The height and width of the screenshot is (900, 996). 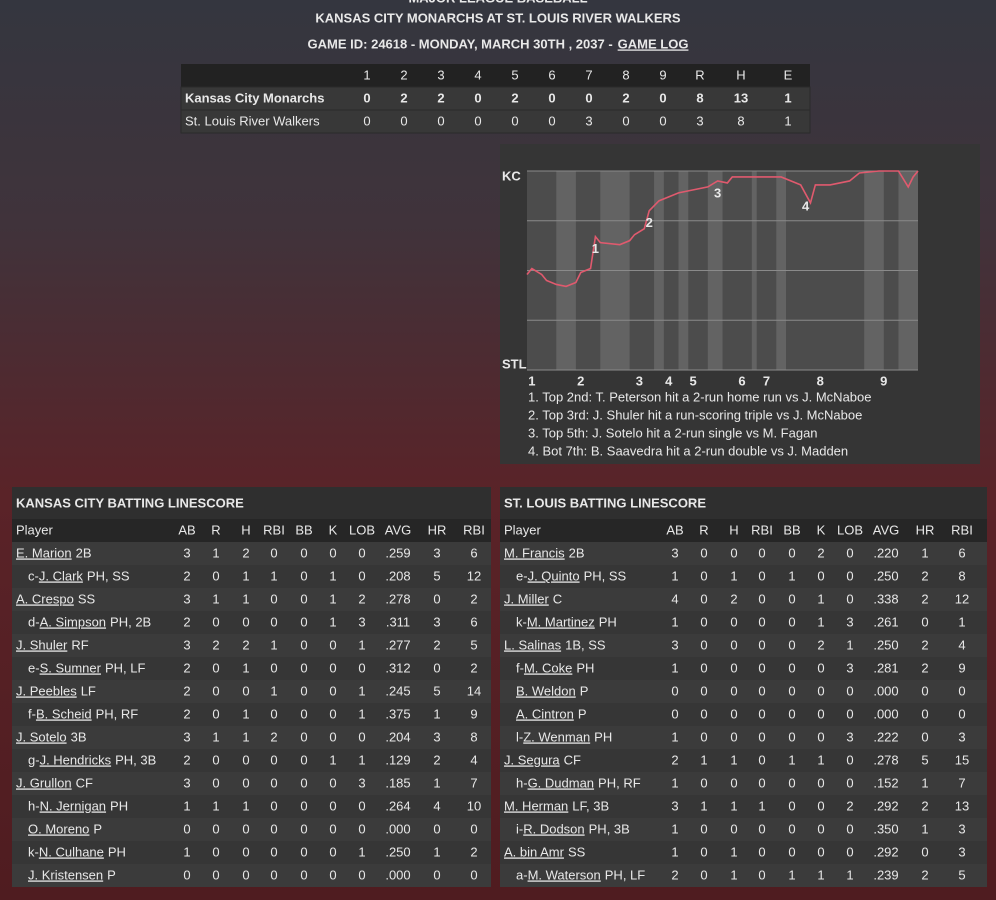 I want to click on linescore-column: 3, so click(x=440, y=74).